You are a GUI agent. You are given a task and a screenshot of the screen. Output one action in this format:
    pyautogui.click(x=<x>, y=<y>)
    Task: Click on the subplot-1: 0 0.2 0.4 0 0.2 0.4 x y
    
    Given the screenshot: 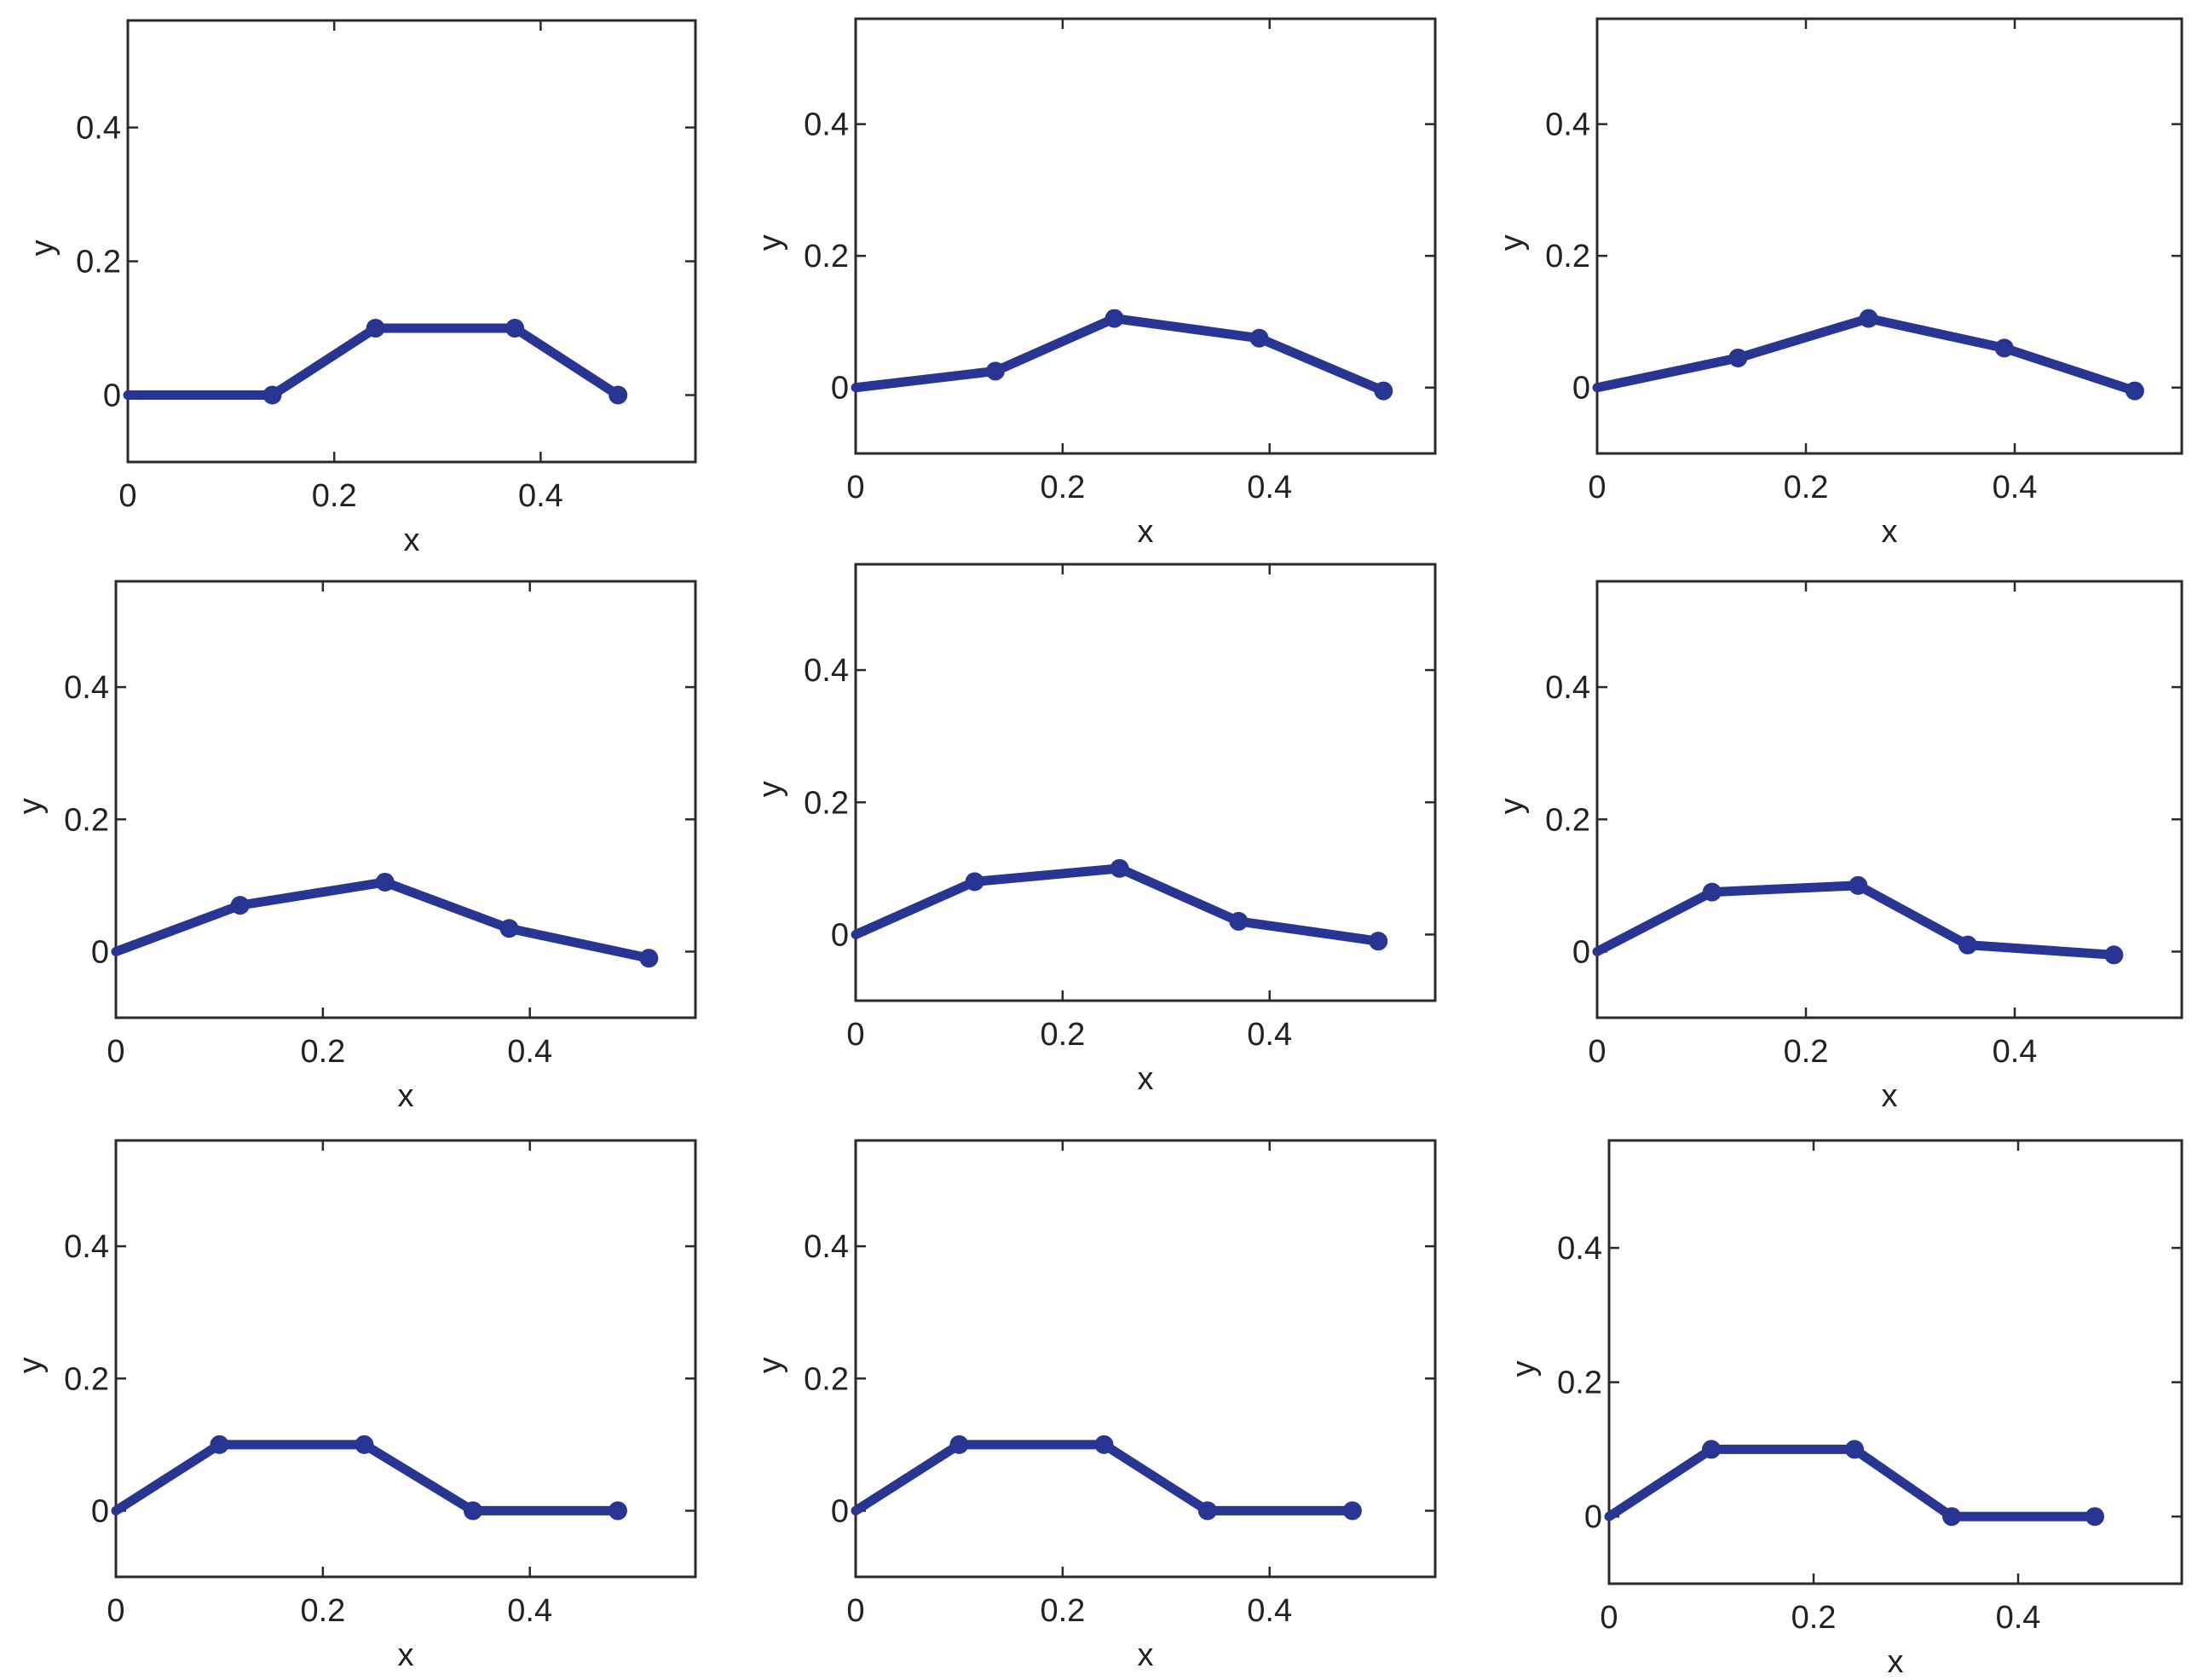 What is the action you would take?
    pyautogui.click(x=361, y=288)
    